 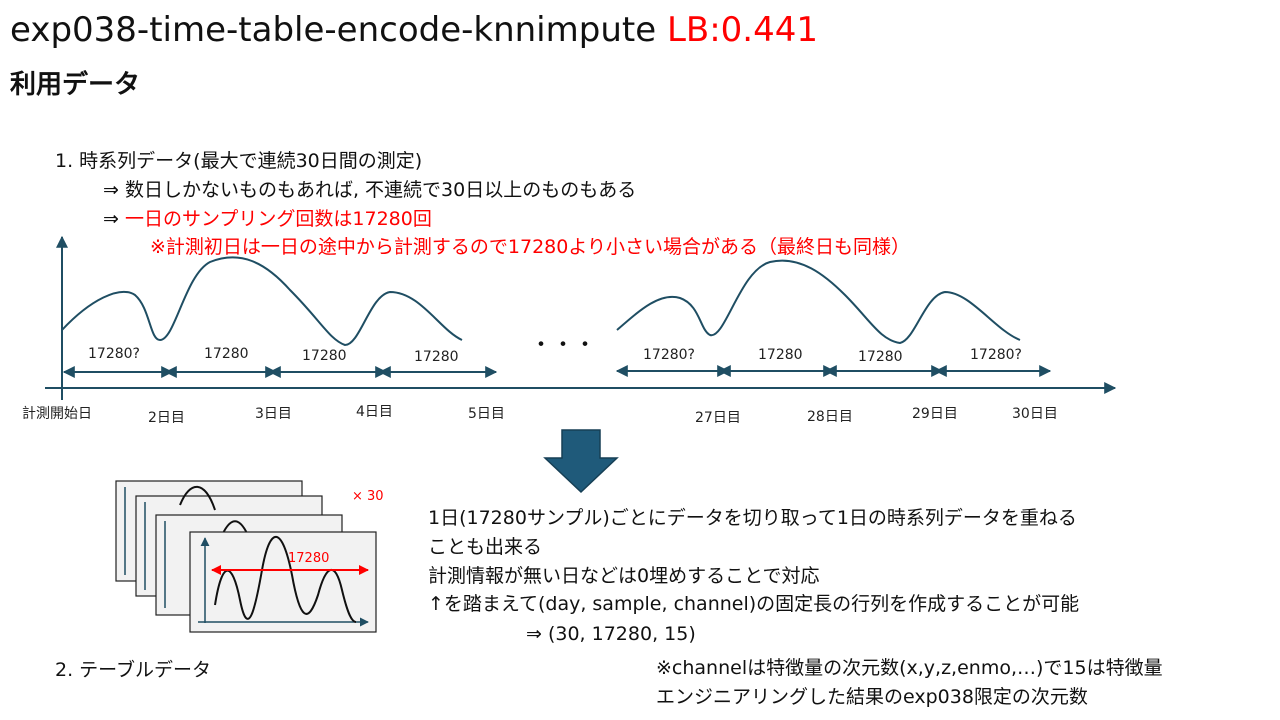 I want to click on timeline-ellipsis: ・・・, so click(x=563, y=345).